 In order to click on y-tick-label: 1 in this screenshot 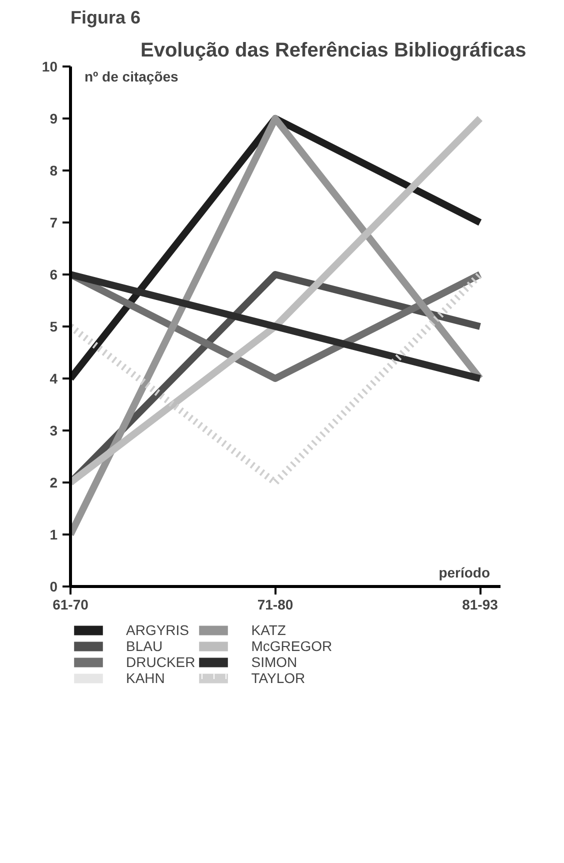, I will do `click(54, 534)`.